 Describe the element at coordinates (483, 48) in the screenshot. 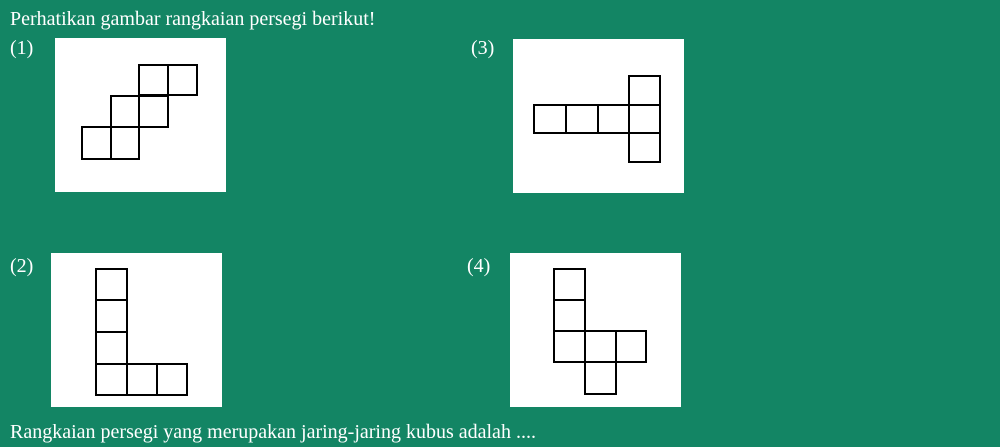

I see `figure-label-3: (3)` at that location.